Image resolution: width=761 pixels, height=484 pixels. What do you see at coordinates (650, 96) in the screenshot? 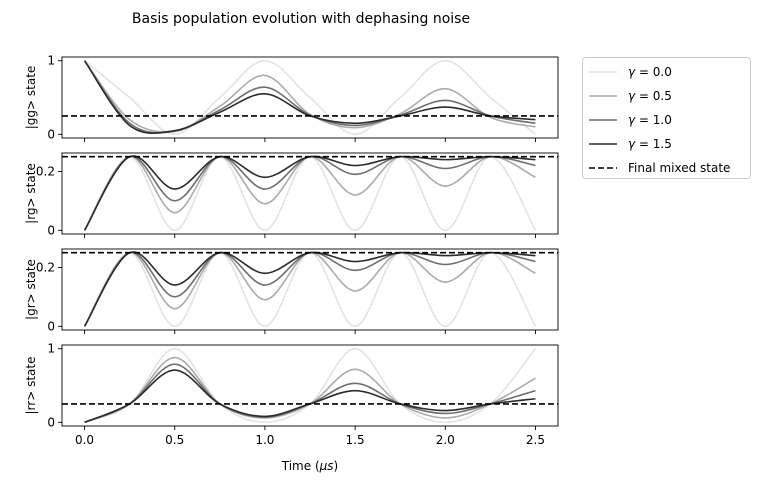
I see `legend-label: γ = 0.5` at bounding box center [650, 96].